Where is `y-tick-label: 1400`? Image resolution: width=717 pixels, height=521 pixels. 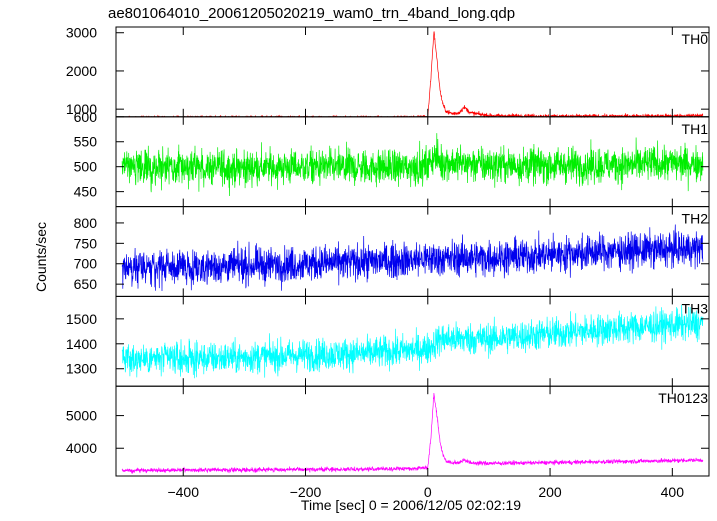 y-tick-label: 1400 is located at coordinates (81, 344).